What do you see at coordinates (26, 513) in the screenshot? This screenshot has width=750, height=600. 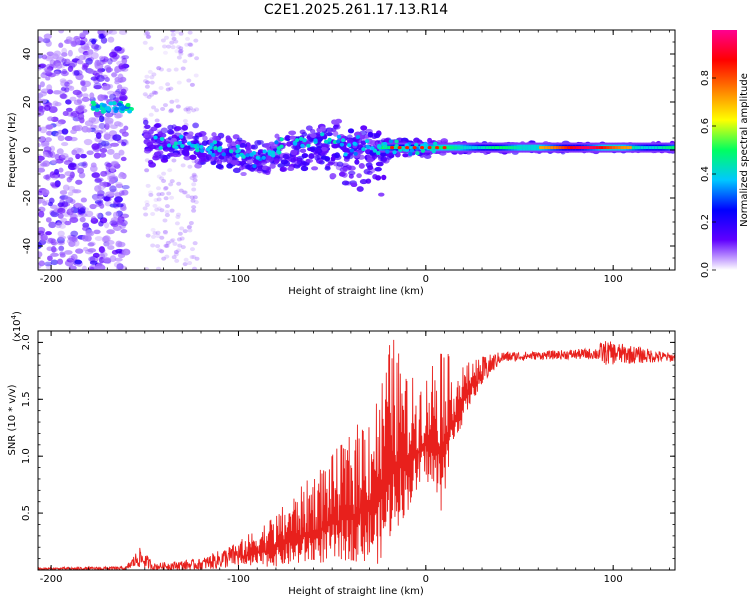 I see `y-tick-label: 0.5` at bounding box center [26, 513].